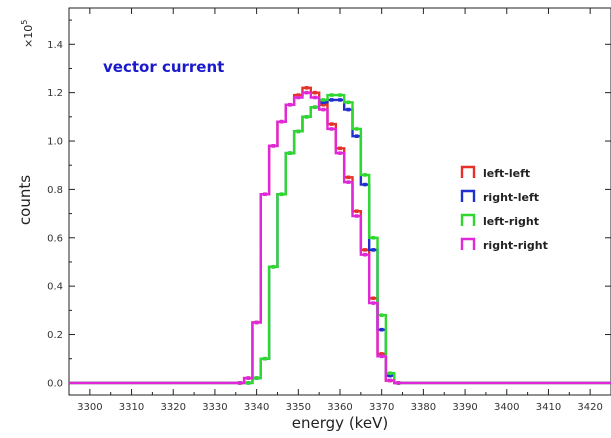 Image resolution: width=611 pixels, height=438 pixels. Describe the element at coordinates (214, 407) in the screenshot. I see `x-tick-label: 3330` at that location.